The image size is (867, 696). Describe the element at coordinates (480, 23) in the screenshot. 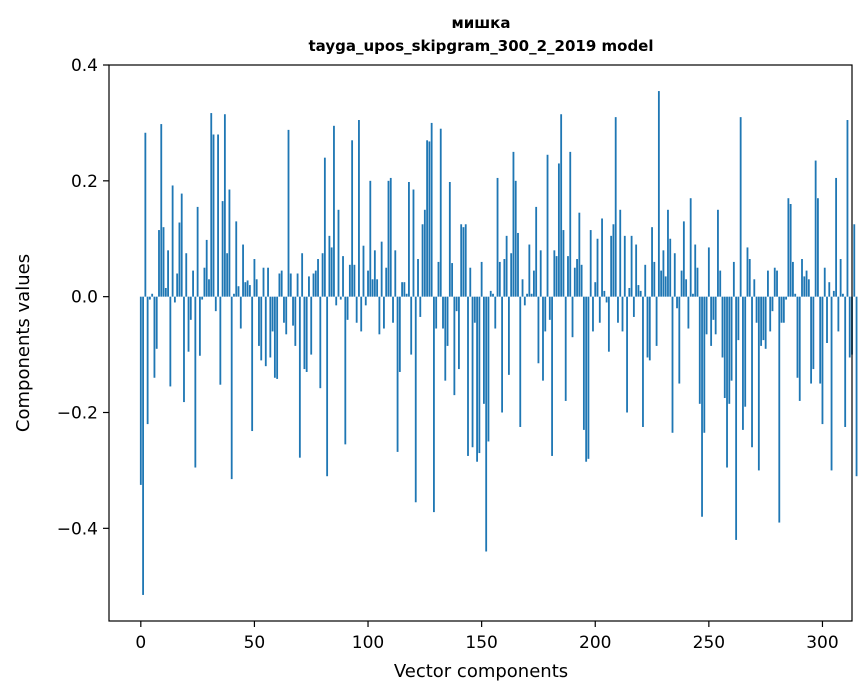

I see `chart-title: мишка` at that location.